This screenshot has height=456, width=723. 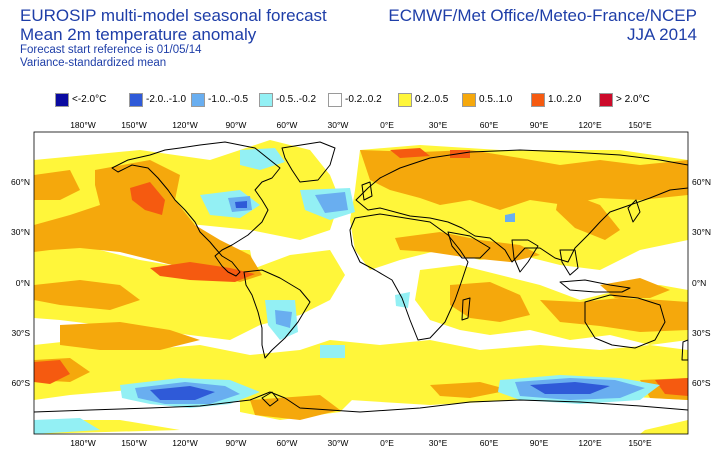 What do you see at coordinates (595, 286) in the screenshot?
I see `indonesia-outline` at bounding box center [595, 286].